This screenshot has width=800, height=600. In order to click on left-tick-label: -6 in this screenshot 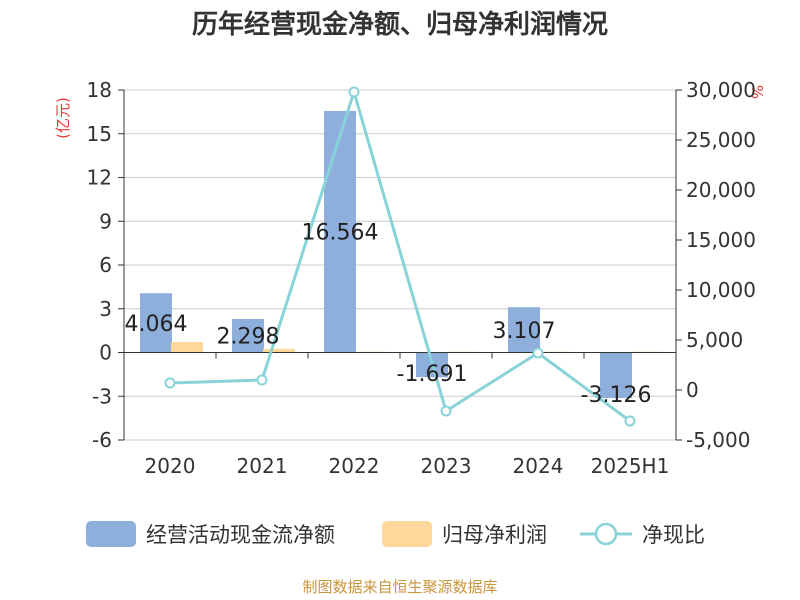, I will do `click(102, 440)`.